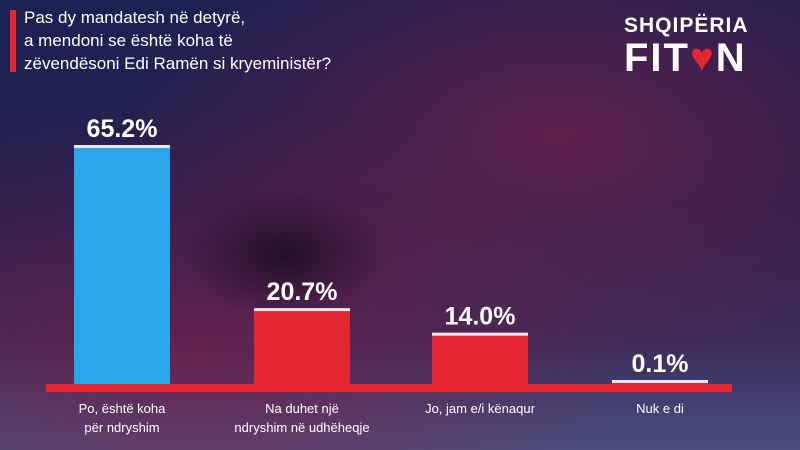 The image size is (800, 450). Describe the element at coordinates (285, 255) in the screenshot. I see `flag-eagle-shadow` at that location.